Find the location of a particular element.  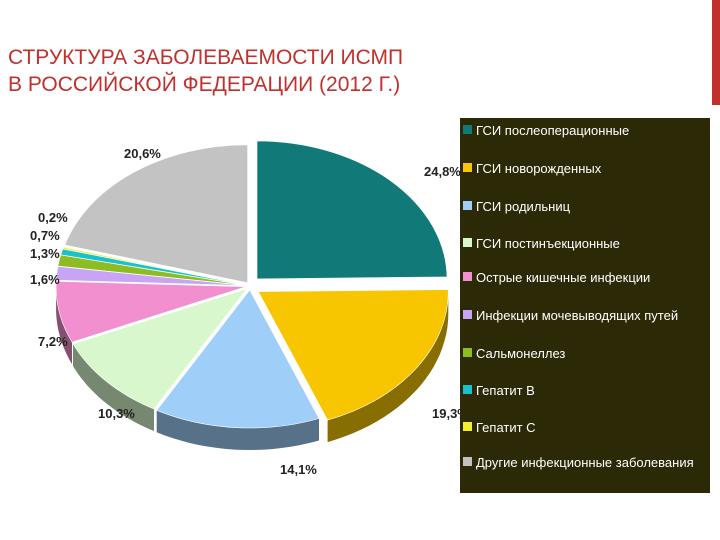

legend-label-5: Острые кишечные инфекции is located at coordinates (563, 277).